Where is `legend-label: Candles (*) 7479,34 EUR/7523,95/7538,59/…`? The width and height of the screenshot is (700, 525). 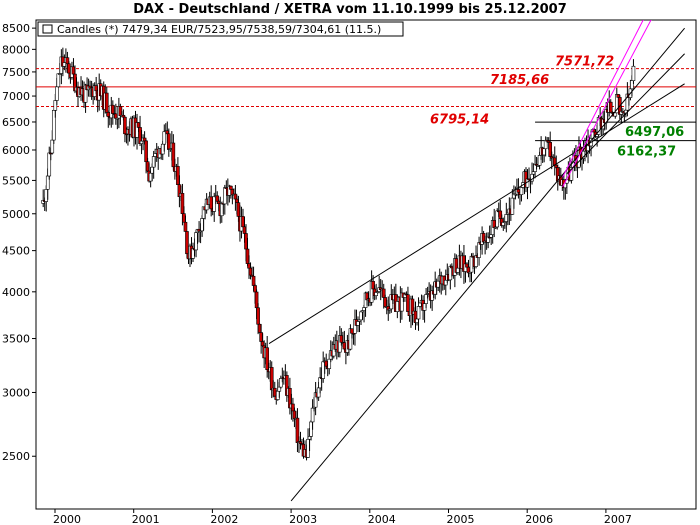 legend-label: Candles (*) 7479,34 EUR/7523,95/7538,59/… is located at coordinates (219, 29).